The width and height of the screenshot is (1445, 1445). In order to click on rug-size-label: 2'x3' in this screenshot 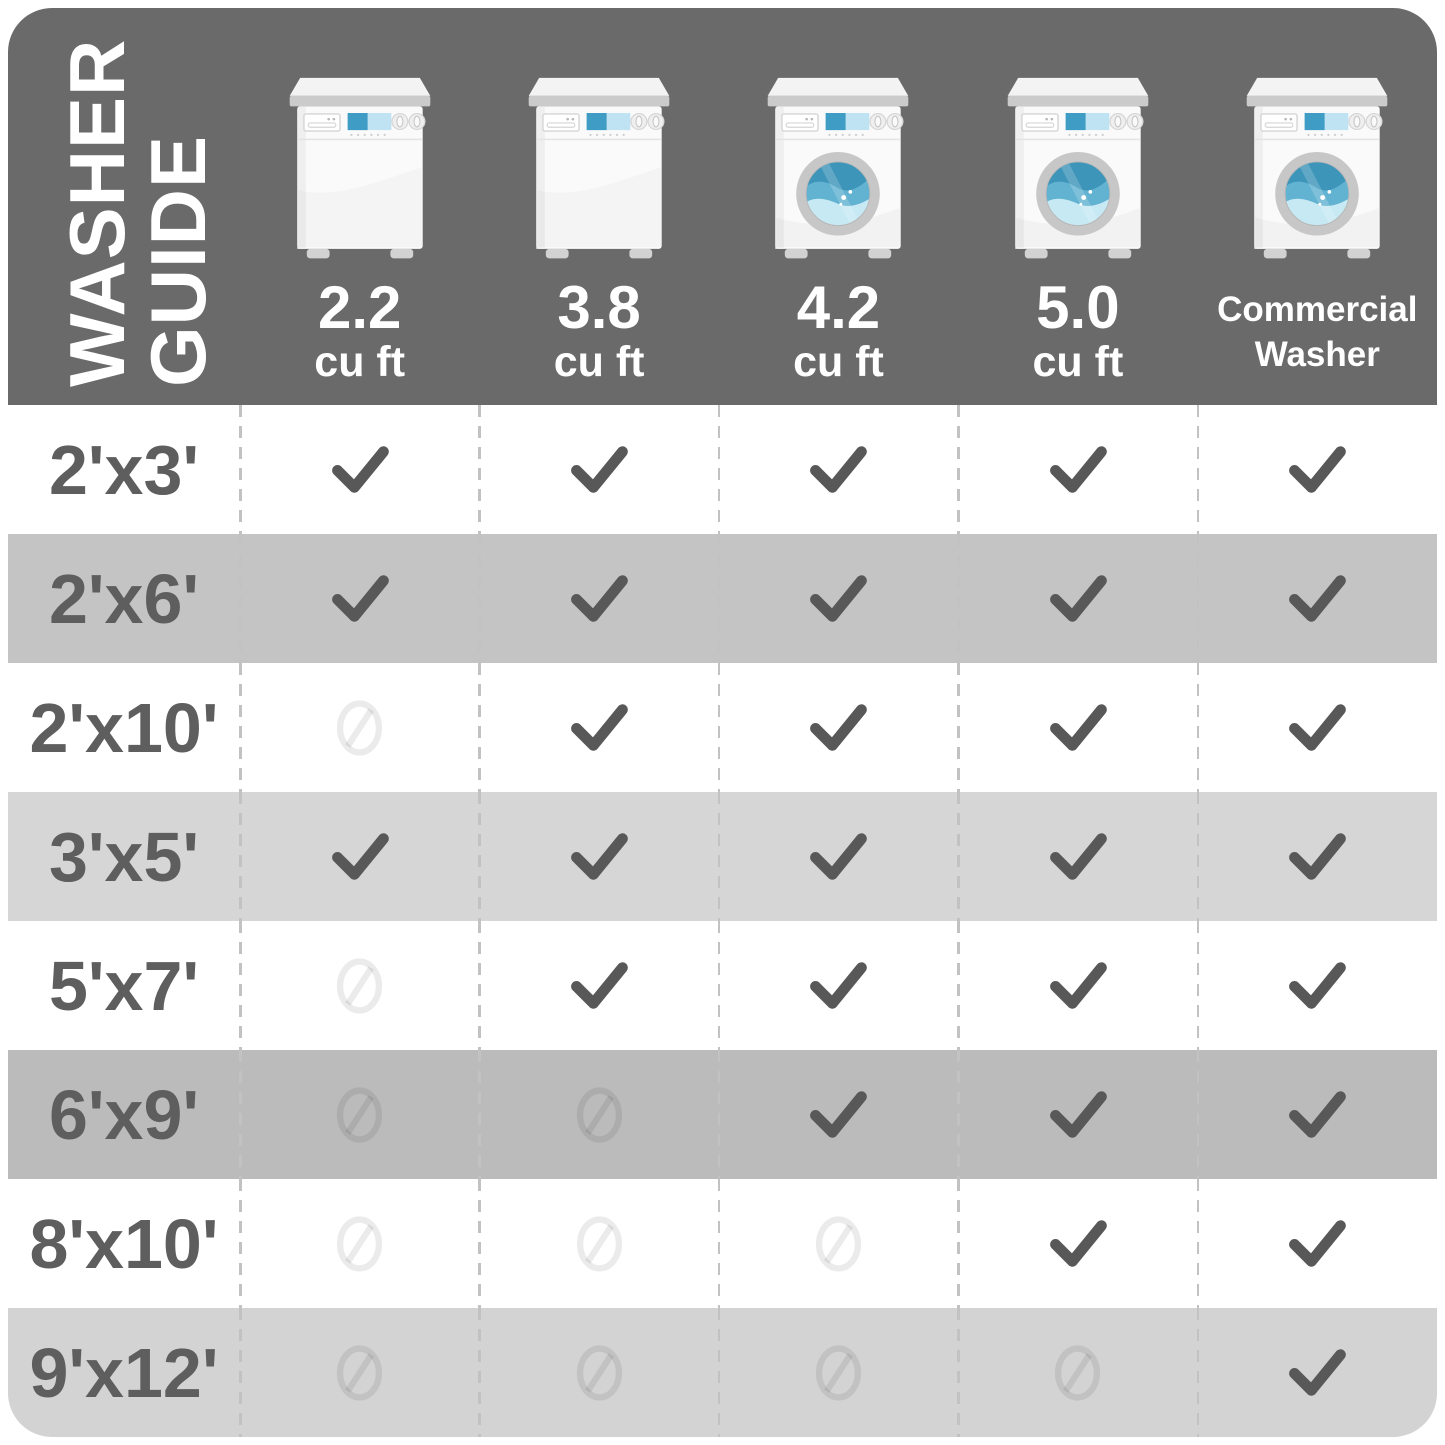, I will do `click(124, 469)`.